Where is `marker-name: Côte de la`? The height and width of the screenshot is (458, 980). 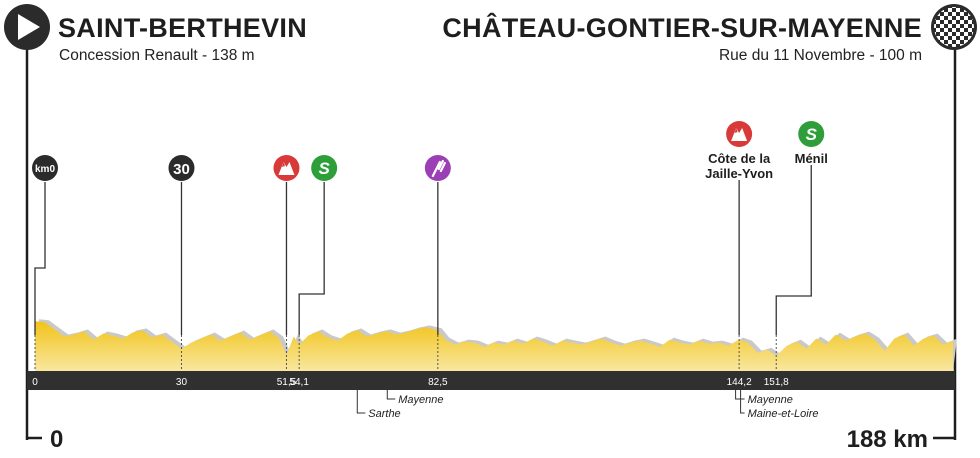 marker-name: Côte de la is located at coordinates (739, 158).